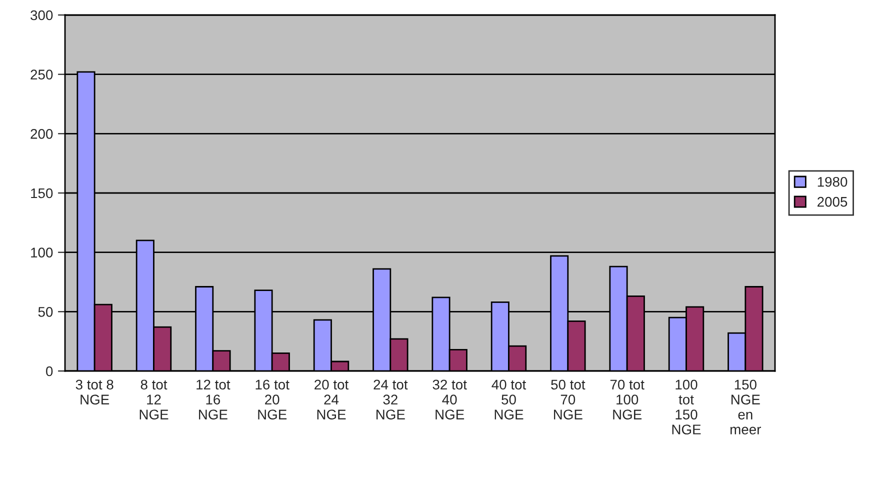 This screenshot has height=483, width=886. Describe the element at coordinates (833, 201) in the screenshot. I see `legend-label: 2005` at that location.